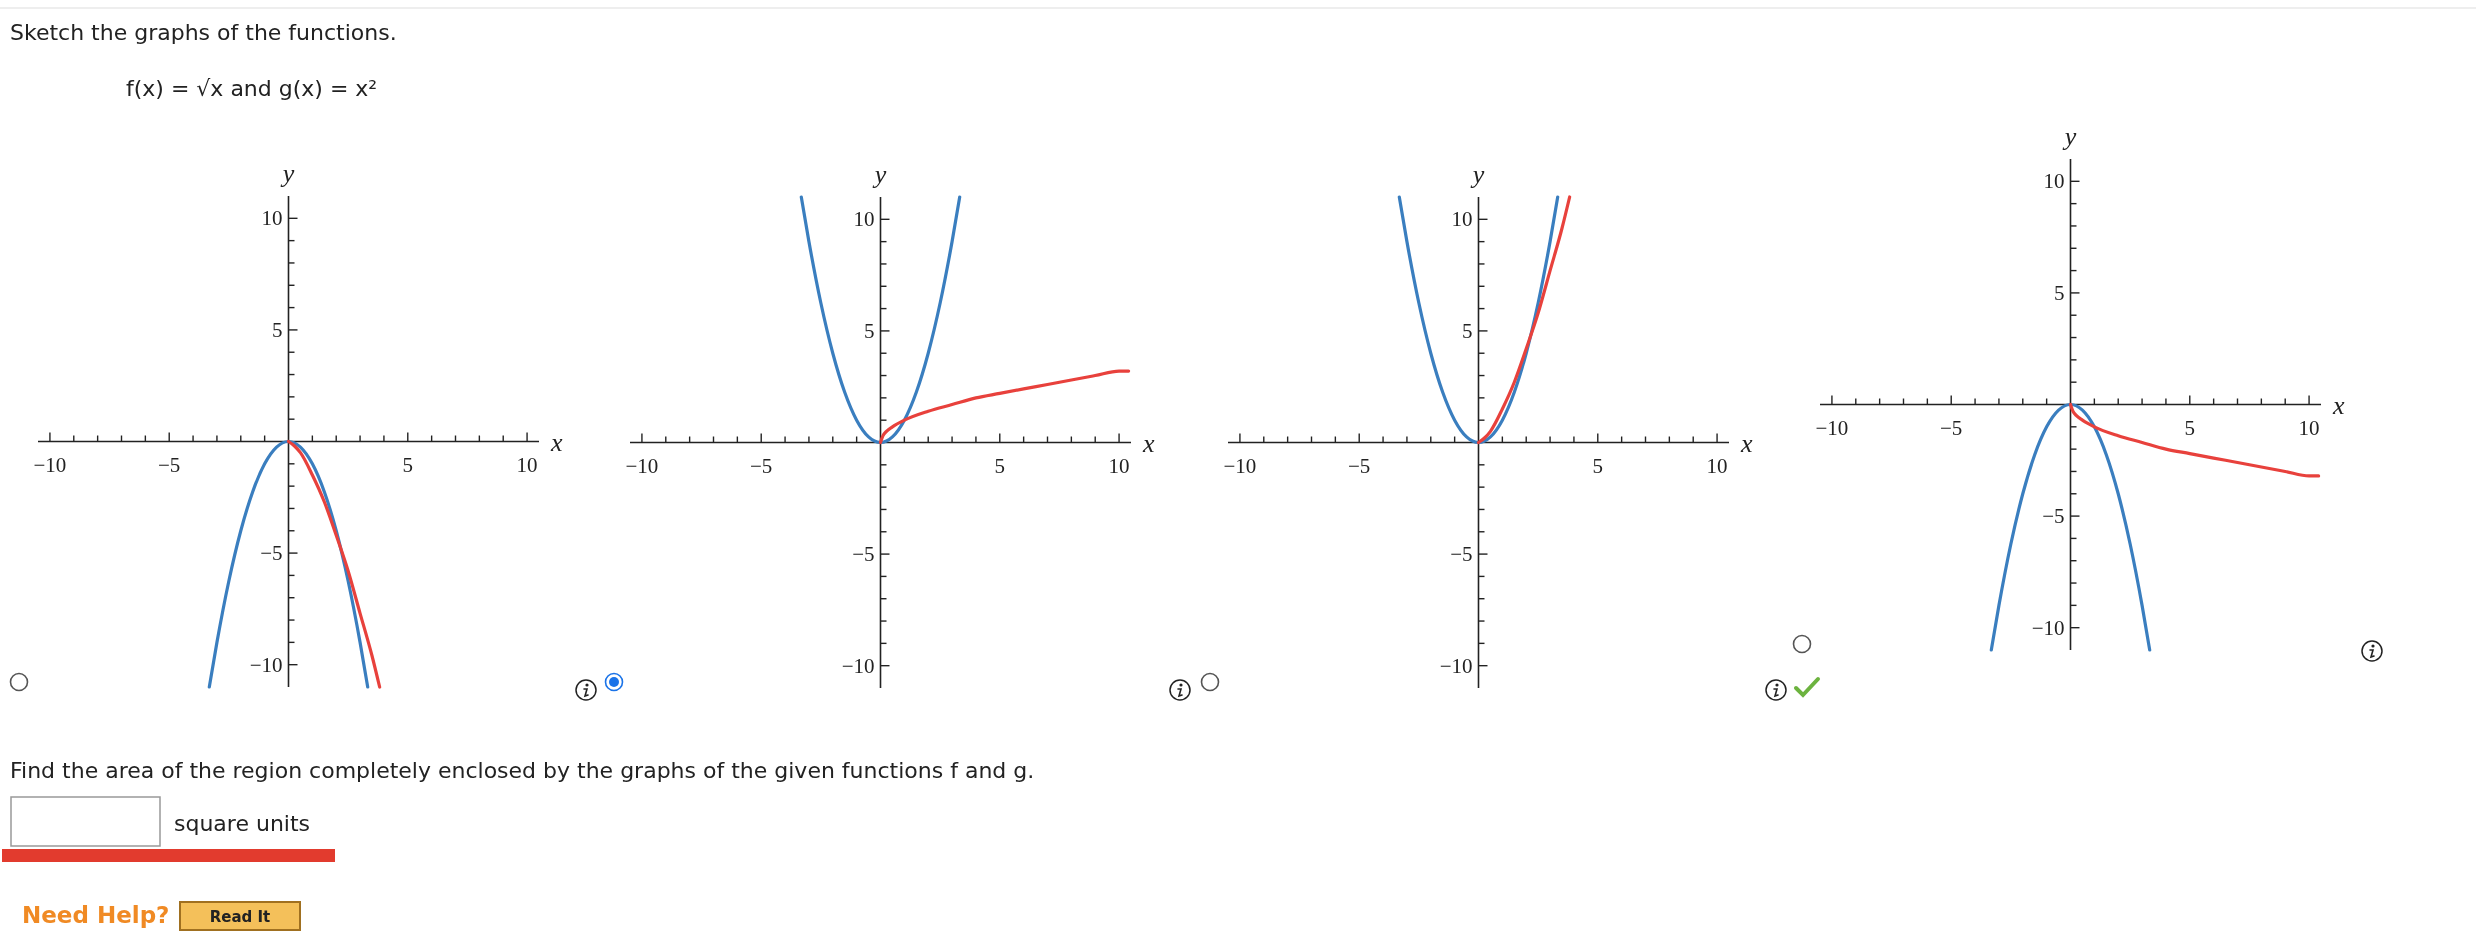 The image size is (2476, 936). Describe the element at coordinates (240, 917) in the screenshot. I see `text: Read It` at that location.